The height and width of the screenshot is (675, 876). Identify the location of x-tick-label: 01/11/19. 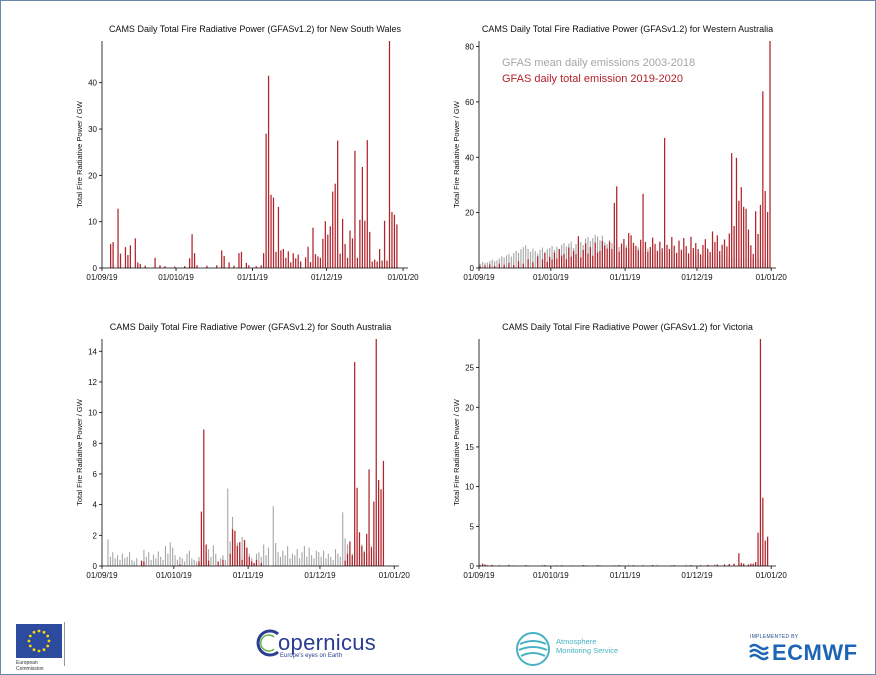
(625, 575).